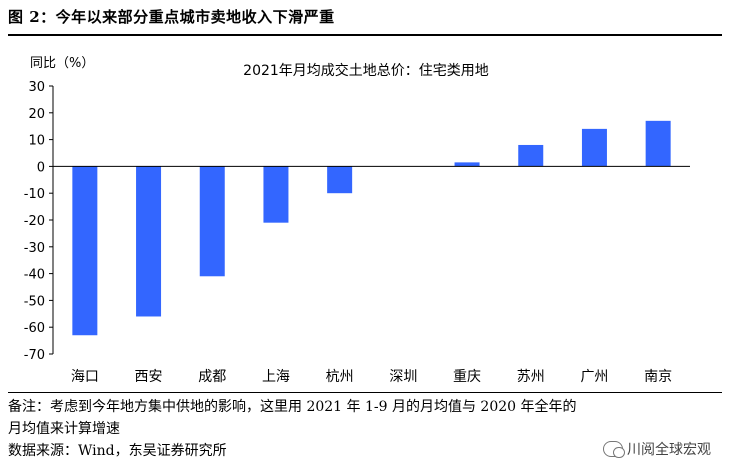 The width and height of the screenshot is (733, 471). I want to click on x-tick-label: 西安, so click(149, 377).